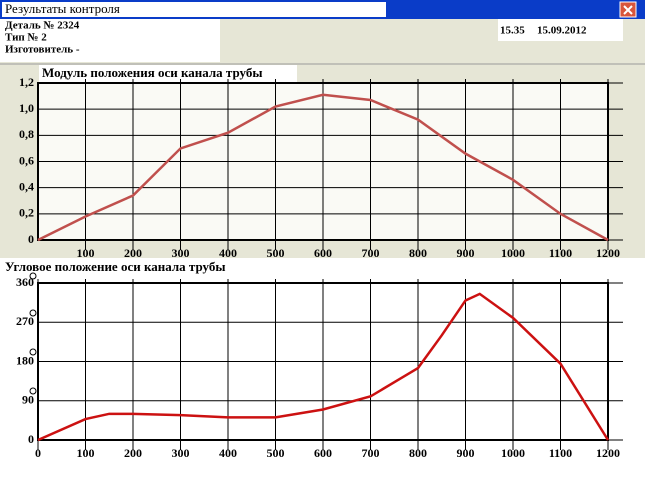 The height and width of the screenshot is (486, 645). What do you see at coordinates (28, 400) in the screenshot?
I see `y-tick-label: 90` at bounding box center [28, 400].